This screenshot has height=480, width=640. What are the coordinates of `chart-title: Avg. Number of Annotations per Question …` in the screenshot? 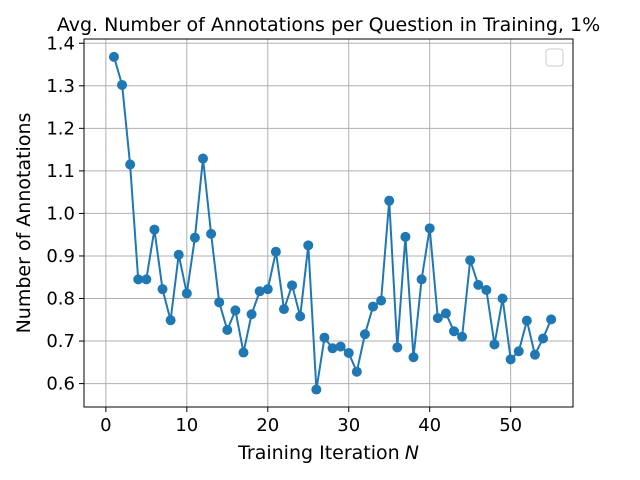 It's located at (328, 25).